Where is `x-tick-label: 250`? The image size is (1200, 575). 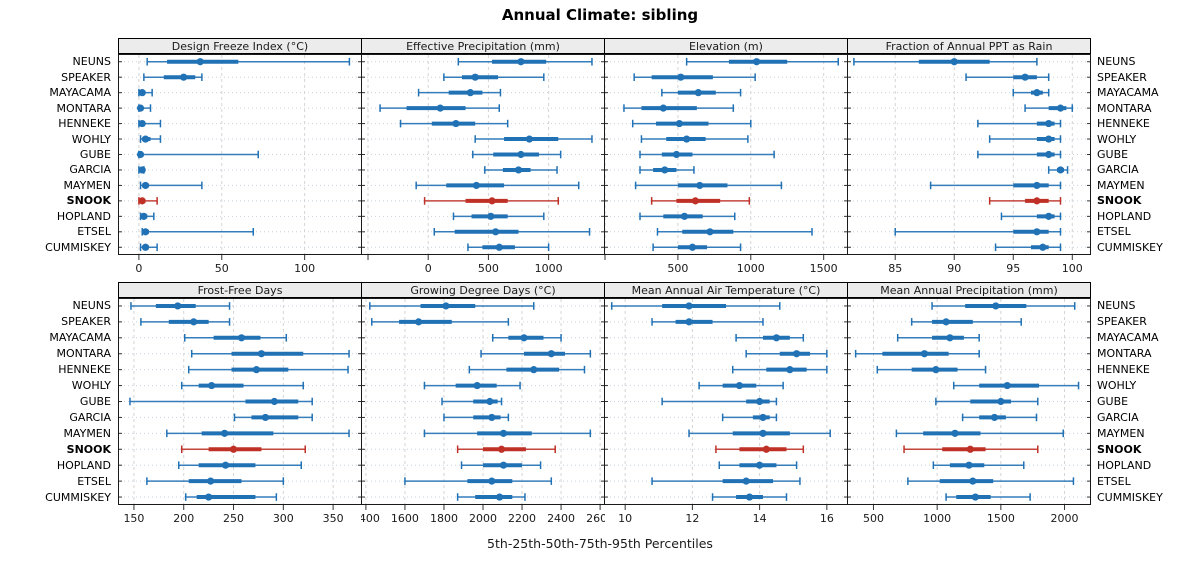
x-tick-label: 250 is located at coordinates (233, 518).